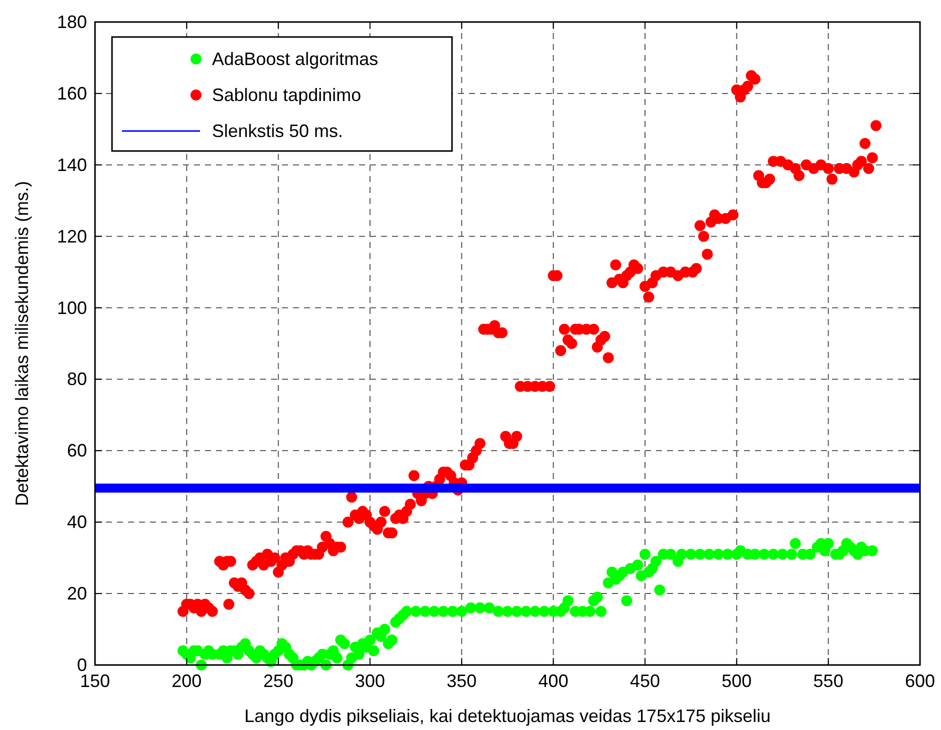 This screenshot has width=941, height=730. Describe the element at coordinates (76, 379) in the screenshot. I see `y-tick-label: 80` at that location.